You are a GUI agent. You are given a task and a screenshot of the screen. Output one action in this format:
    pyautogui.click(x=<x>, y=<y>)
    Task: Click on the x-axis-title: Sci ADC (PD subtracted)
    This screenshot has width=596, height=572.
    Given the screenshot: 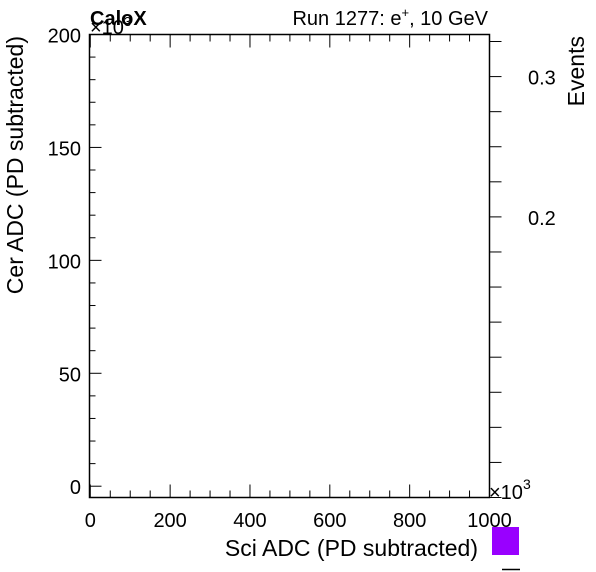 What is the action you would take?
    pyautogui.click(x=351, y=548)
    